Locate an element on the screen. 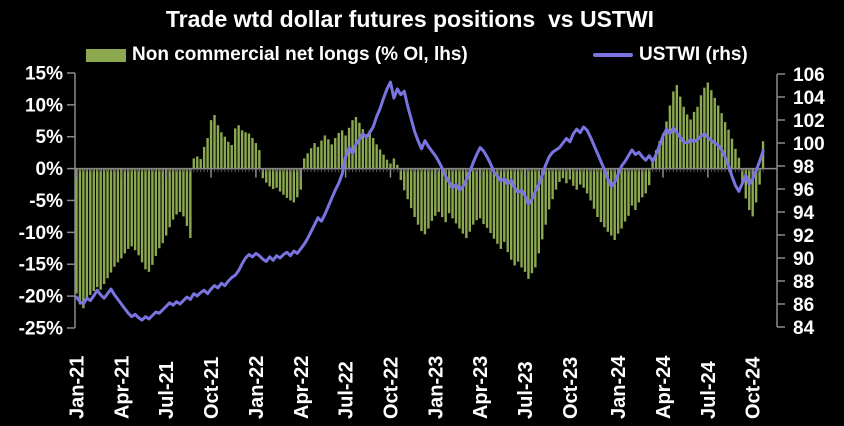 The width and height of the screenshot is (844, 426). legend-bars-label: Non commercial net longs (% OI, lhs) is located at coordinates (300, 54).